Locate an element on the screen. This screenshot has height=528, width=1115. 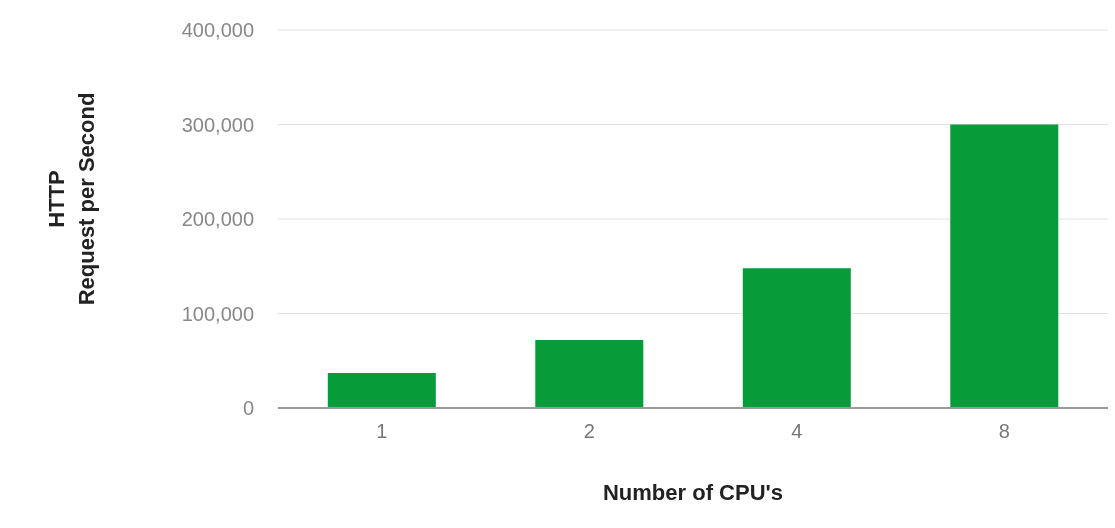
y-tick-label: 300,000 is located at coordinates (217, 124).